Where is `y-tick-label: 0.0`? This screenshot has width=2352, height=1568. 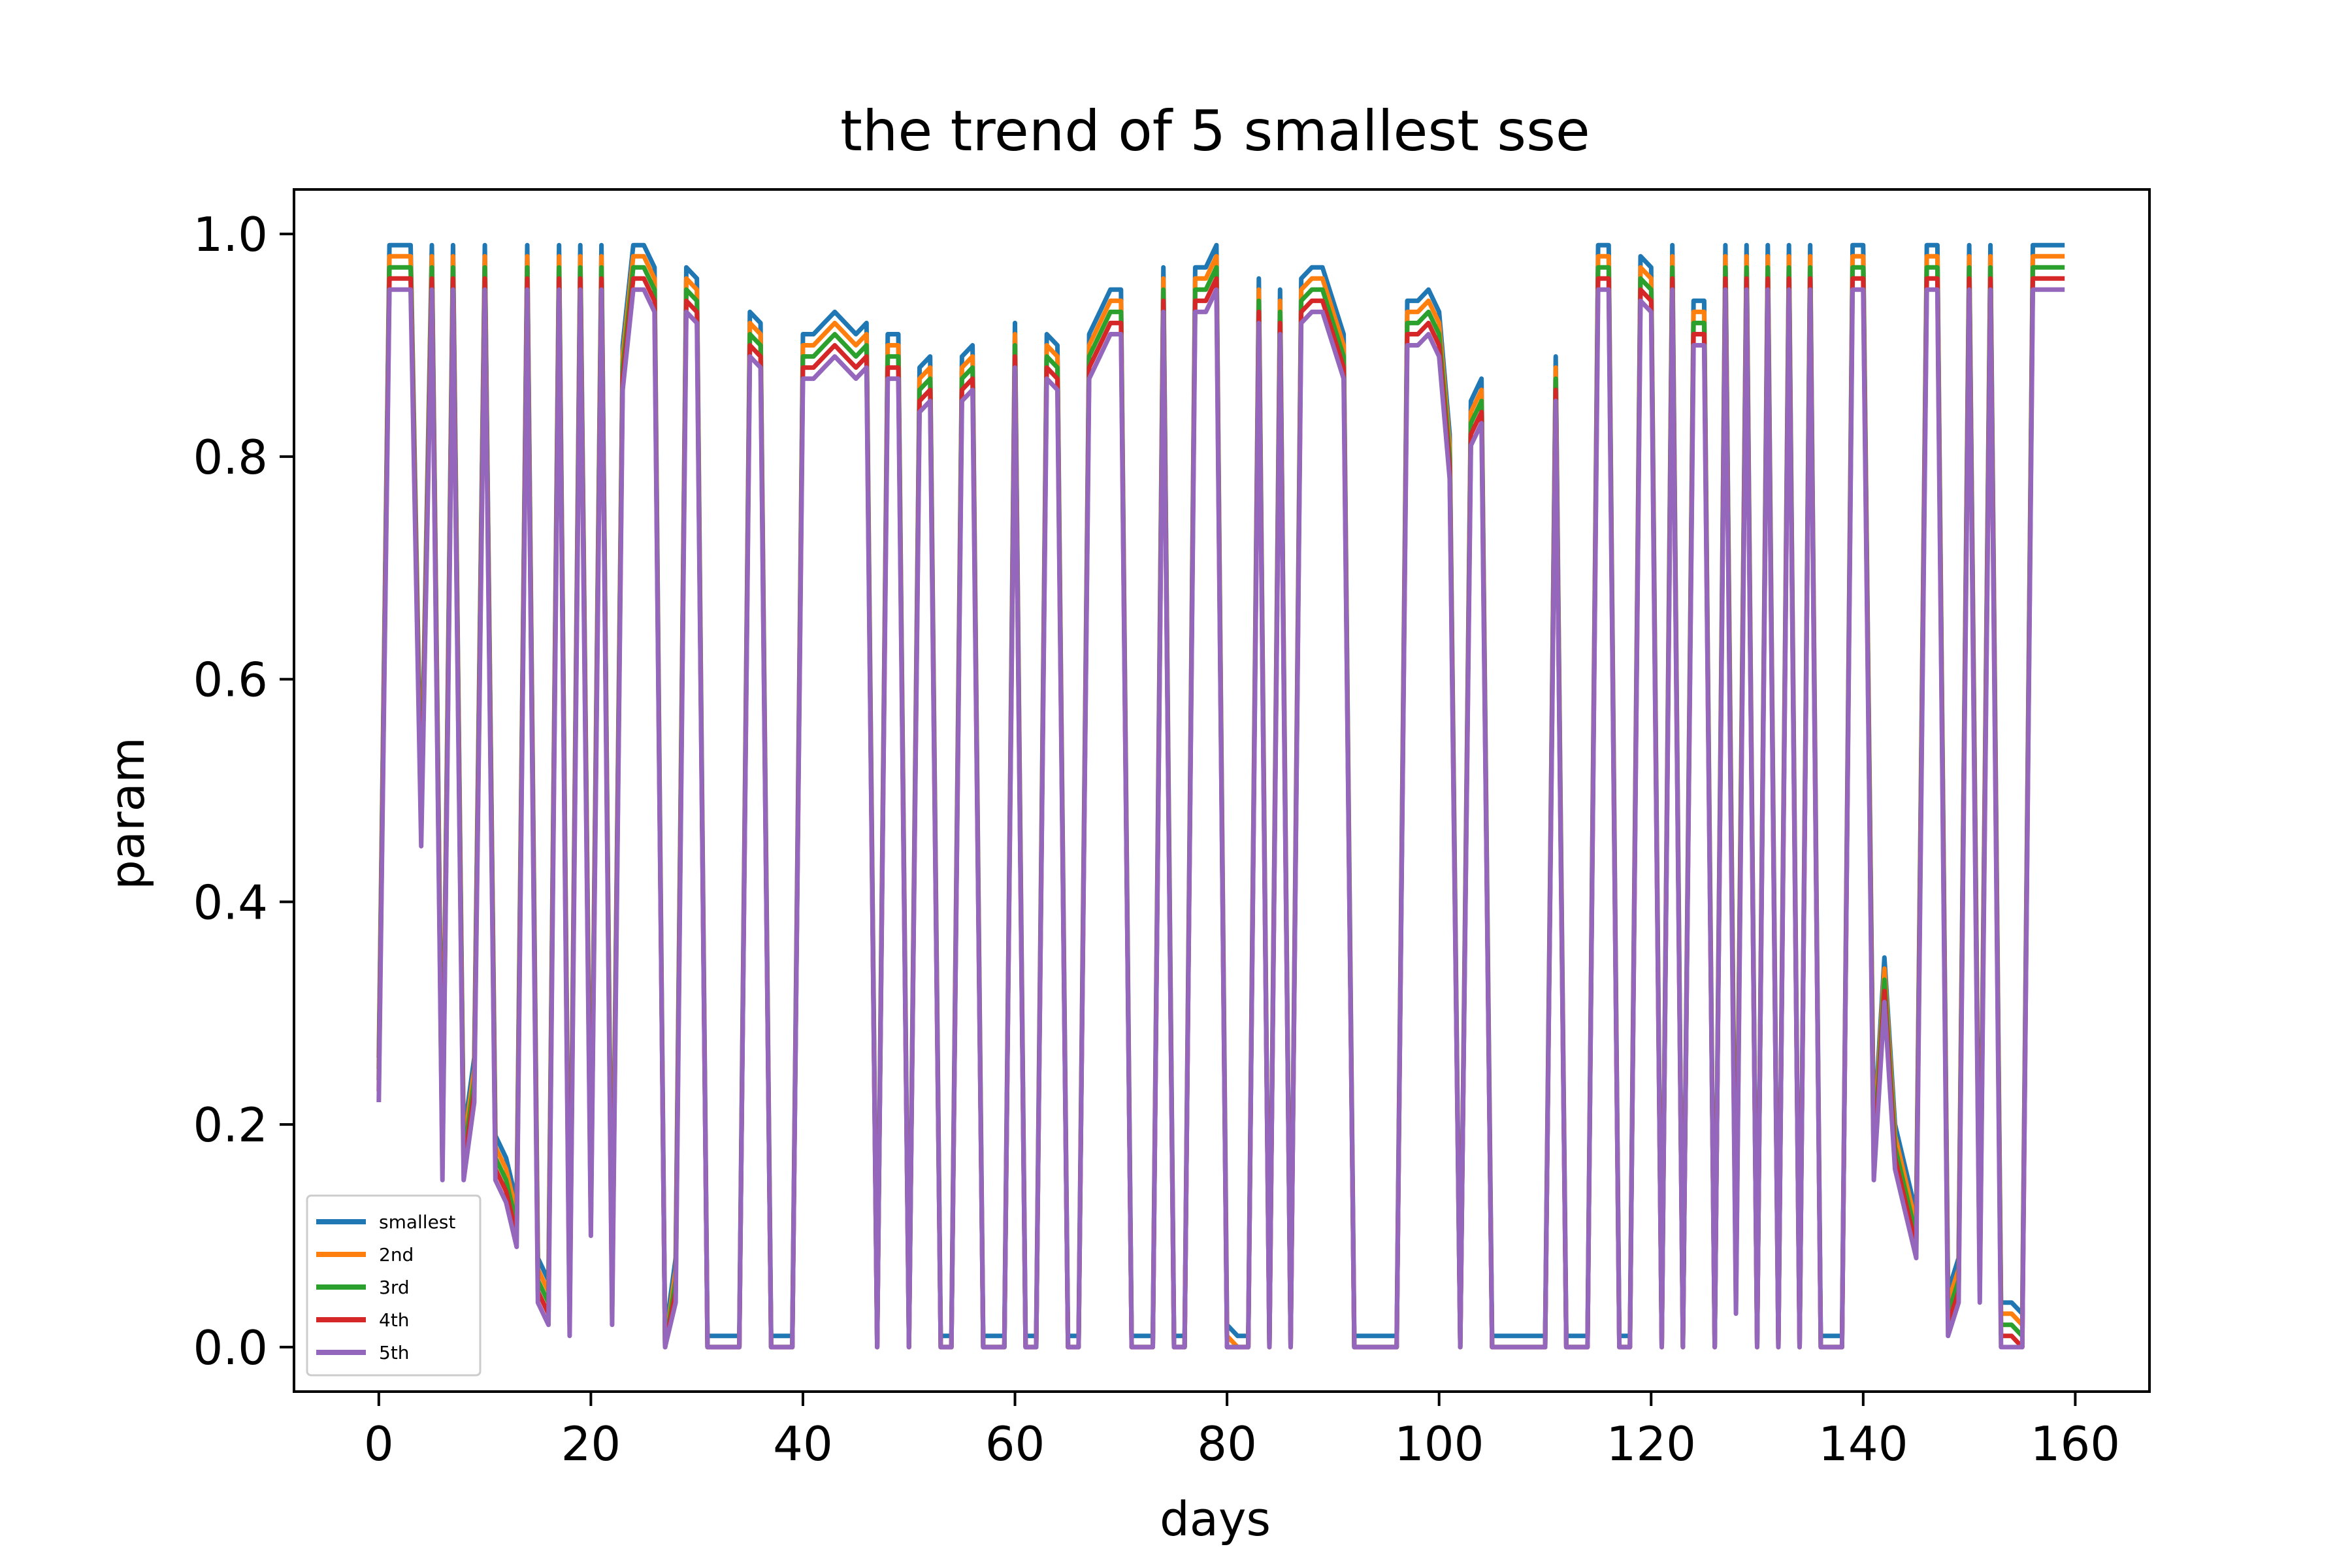
y-tick-label: 0.0 is located at coordinates (230, 1347).